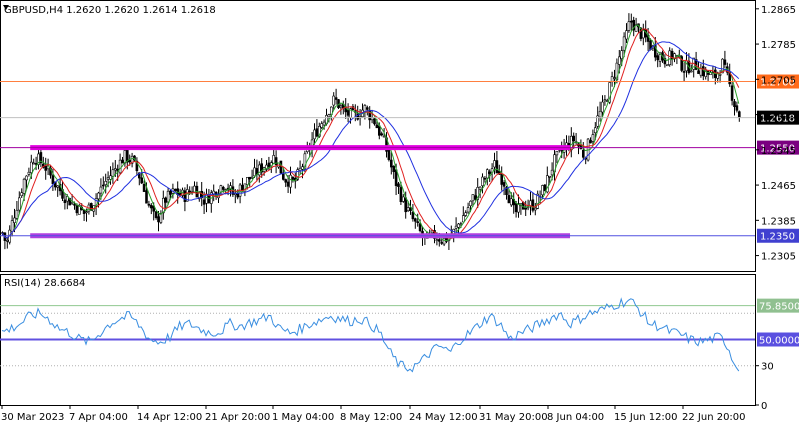 The height and width of the screenshot is (426, 800). I want to click on price-chart-header: GBPUSD,H4 1.2620 1.2620 1.2614 1.2618, so click(110, 10).